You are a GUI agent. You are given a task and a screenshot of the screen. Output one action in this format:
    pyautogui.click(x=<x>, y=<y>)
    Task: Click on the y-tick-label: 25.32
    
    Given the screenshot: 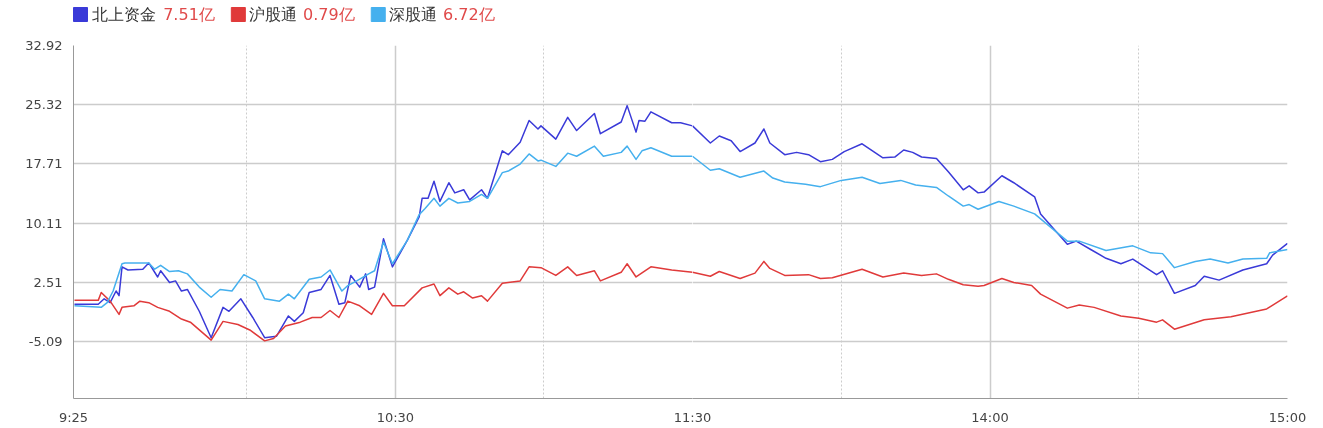 What is the action you would take?
    pyautogui.click(x=44, y=105)
    